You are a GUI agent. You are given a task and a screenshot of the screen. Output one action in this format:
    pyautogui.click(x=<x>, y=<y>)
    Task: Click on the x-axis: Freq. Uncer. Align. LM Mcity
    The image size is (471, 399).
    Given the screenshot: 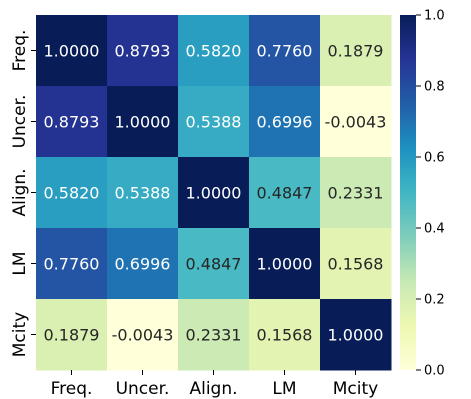 What is the action you would take?
    pyautogui.click(x=214, y=384)
    